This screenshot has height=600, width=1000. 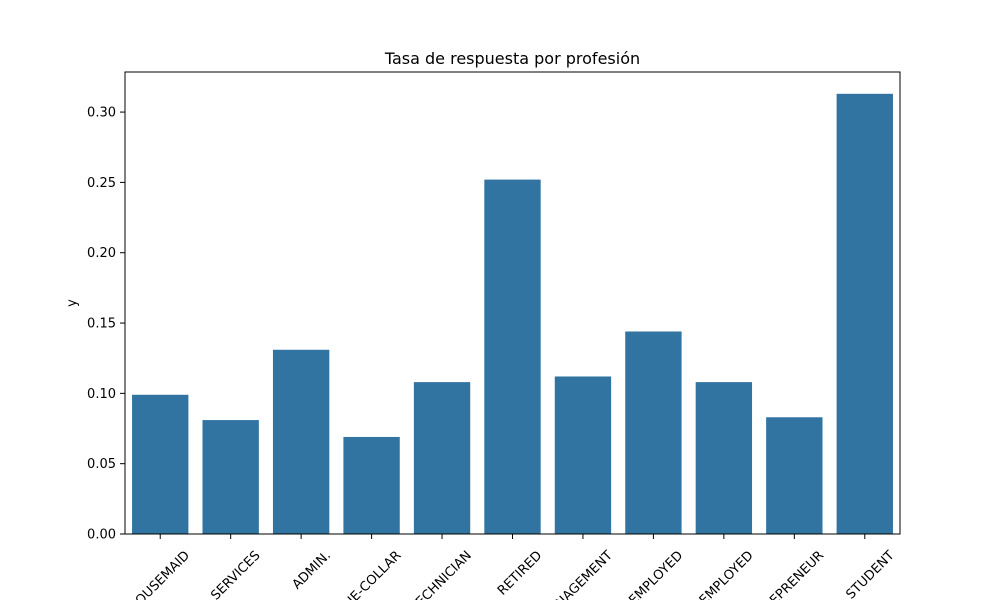 What do you see at coordinates (371, 485) in the screenshot?
I see `bar-blue-collar` at bounding box center [371, 485].